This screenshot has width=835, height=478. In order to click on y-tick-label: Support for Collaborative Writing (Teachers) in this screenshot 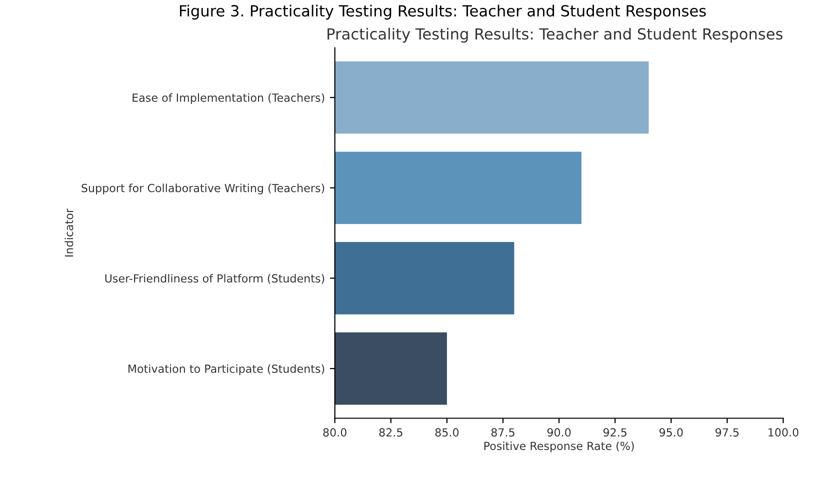, I will do `click(203, 189)`.